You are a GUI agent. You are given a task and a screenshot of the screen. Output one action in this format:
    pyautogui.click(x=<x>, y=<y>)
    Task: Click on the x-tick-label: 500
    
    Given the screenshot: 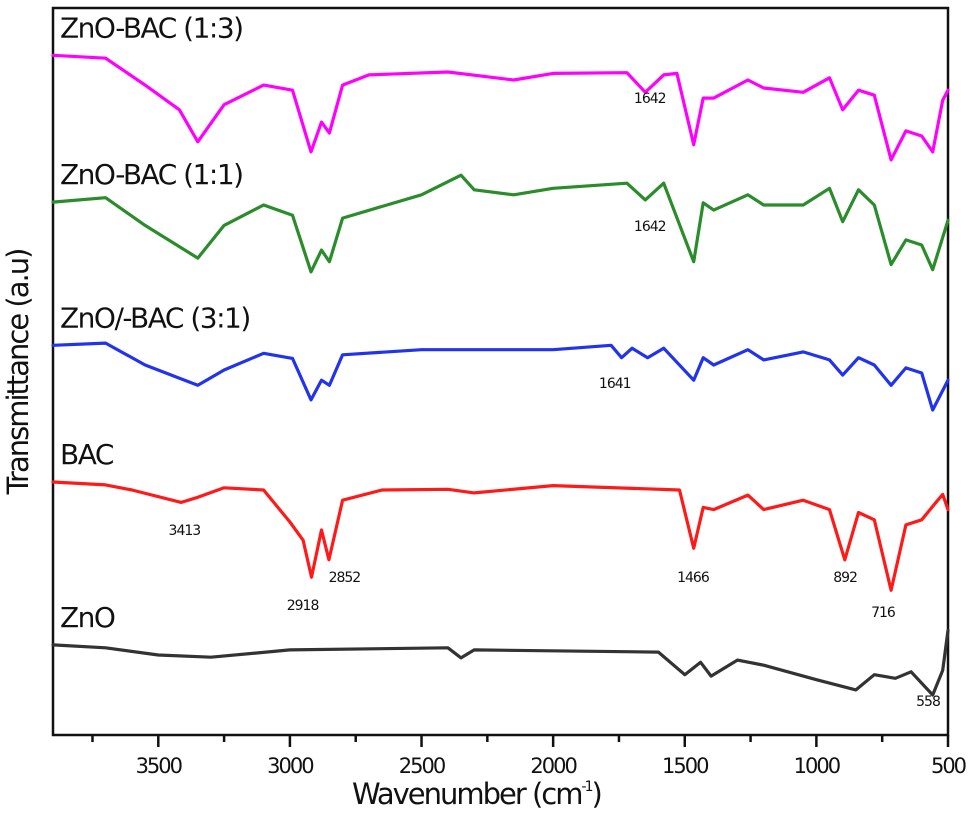 What is the action you would take?
    pyautogui.click(x=948, y=766)
    